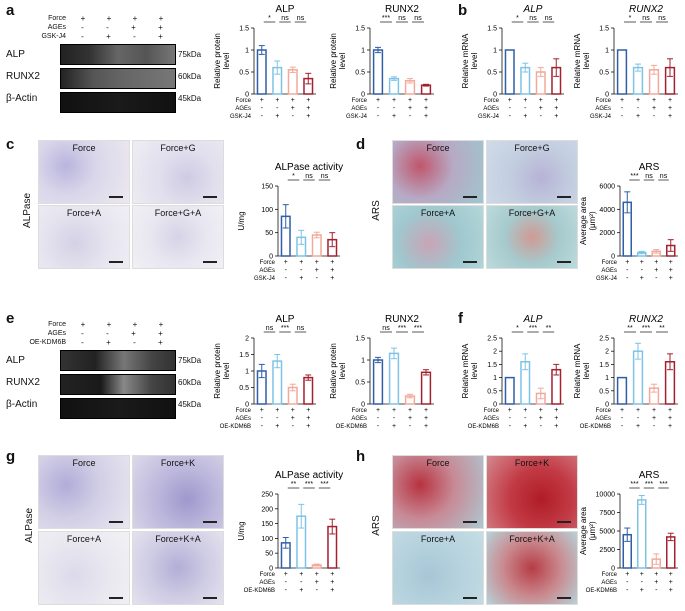 The width and height of the screenshot is (685, 611). What do you see at coordinates (592, 531) in the screenshot?
I see `y-axis-label: (μm²)` at bounding box center [592, 531].